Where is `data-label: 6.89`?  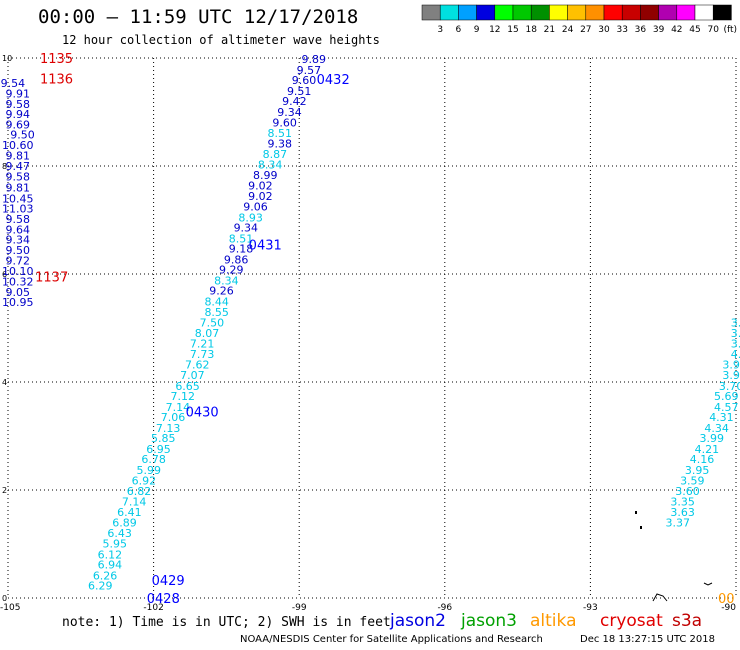 data-label: 6.89 is located at coordinates (124, 522).